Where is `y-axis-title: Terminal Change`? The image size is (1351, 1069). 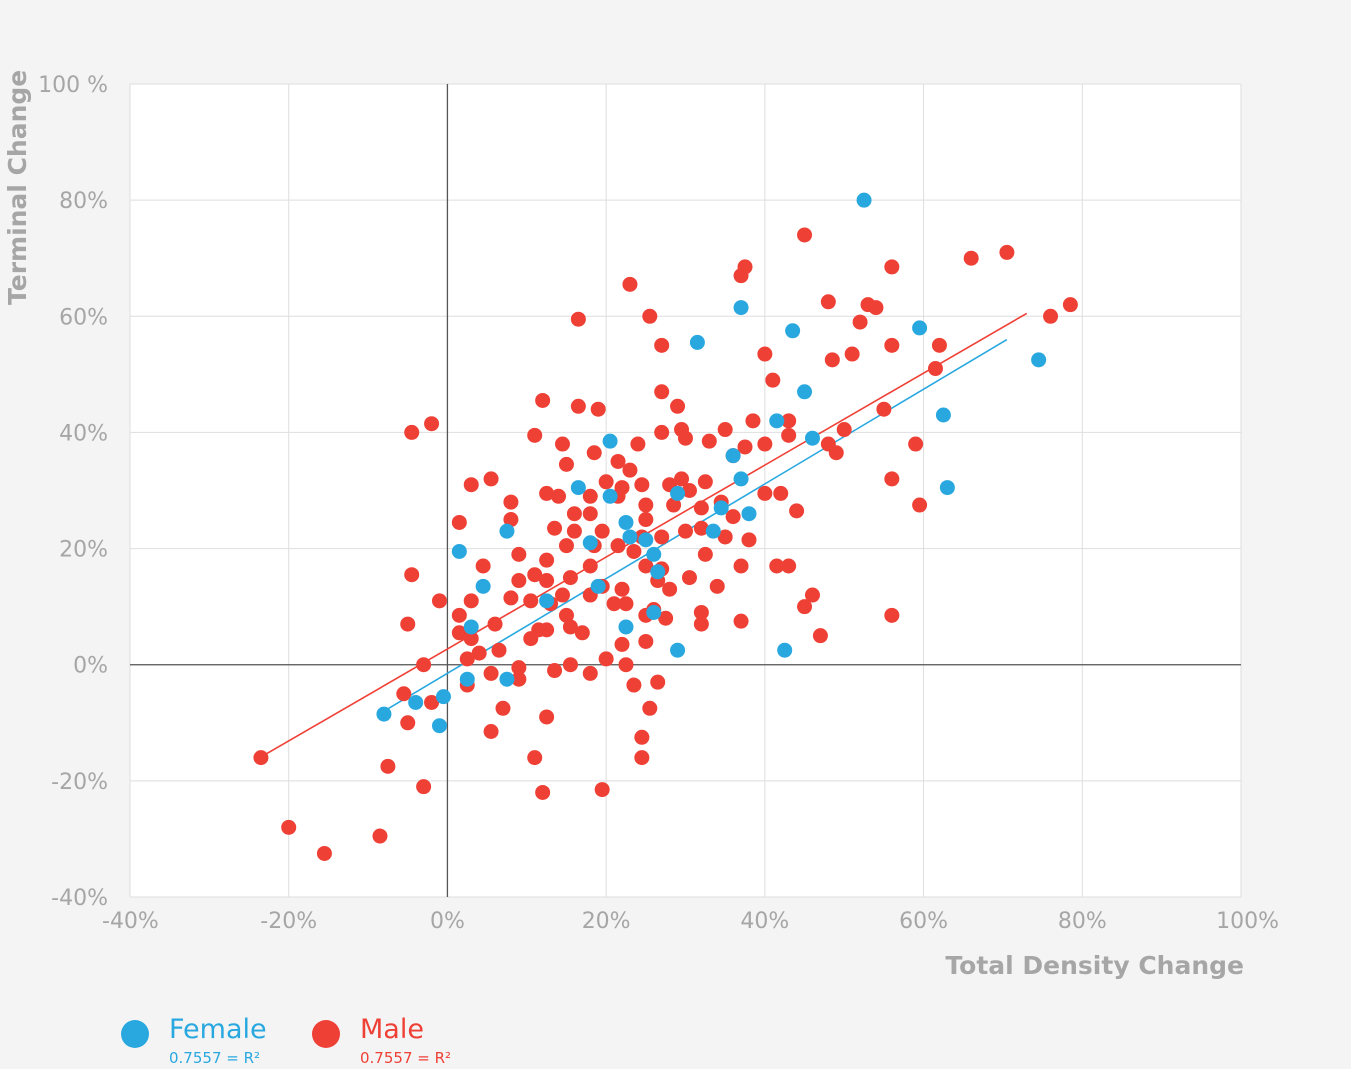 y-axis-title: Terminal Change is located at coordinates (17, 187).